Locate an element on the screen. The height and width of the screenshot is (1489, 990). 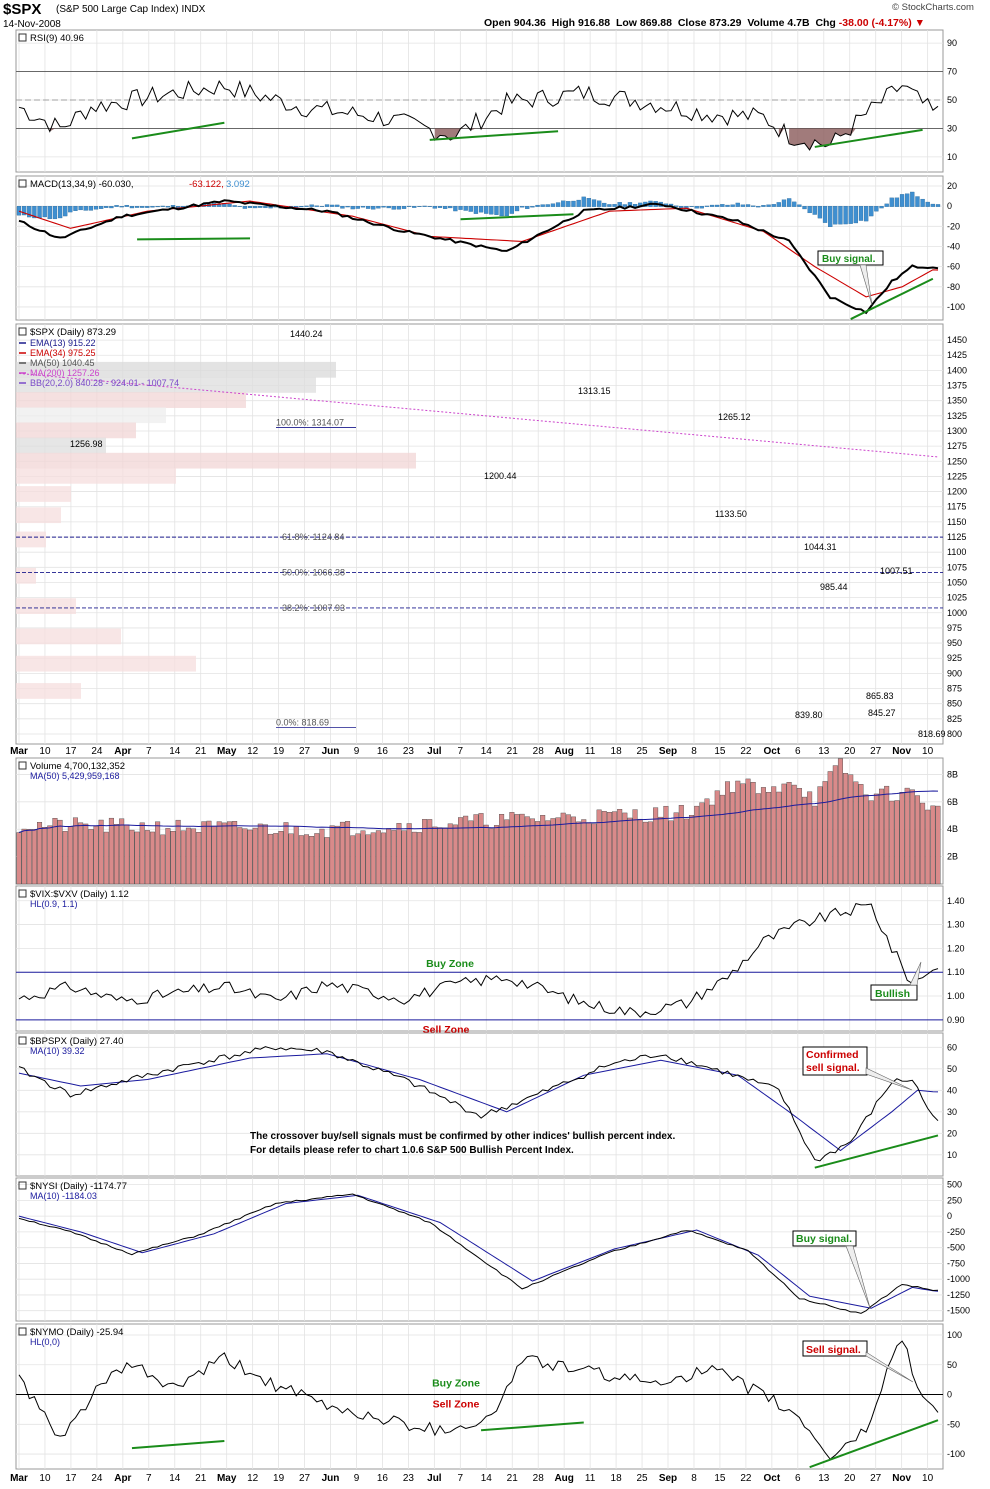
price-tick-label: 1325 is located at coordinates (957, 416).